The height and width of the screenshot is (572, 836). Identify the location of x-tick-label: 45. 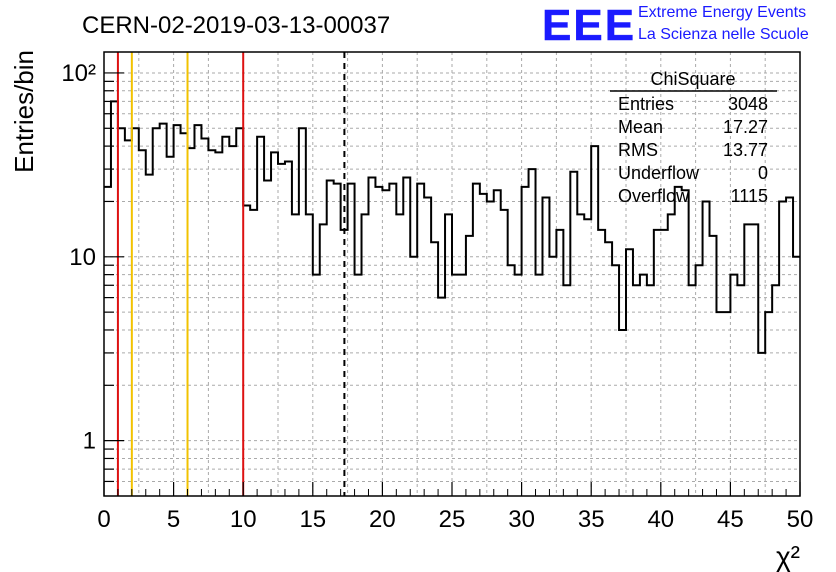
(730, 519).